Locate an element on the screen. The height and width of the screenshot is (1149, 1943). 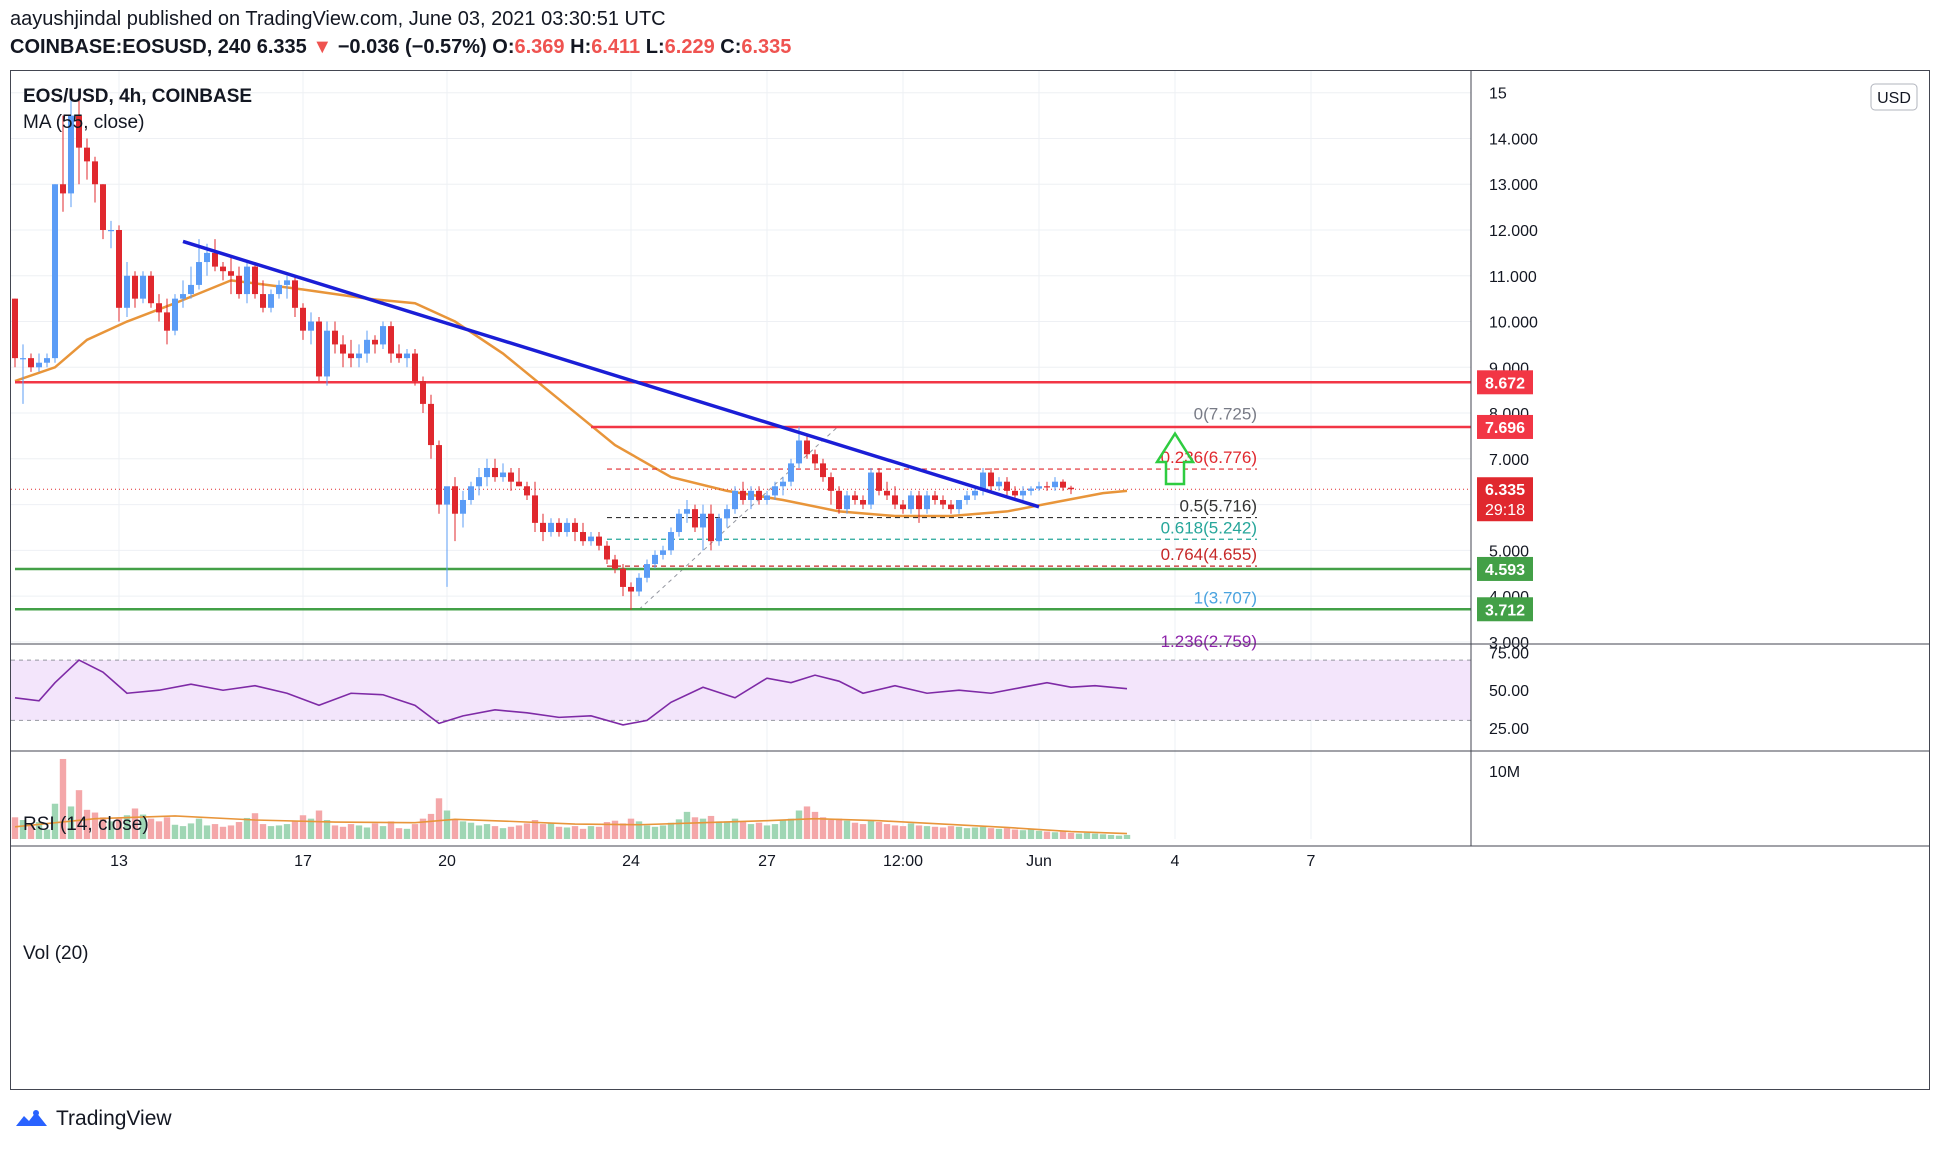
time-tick-label: 27 is located at coordinates (767, 861).